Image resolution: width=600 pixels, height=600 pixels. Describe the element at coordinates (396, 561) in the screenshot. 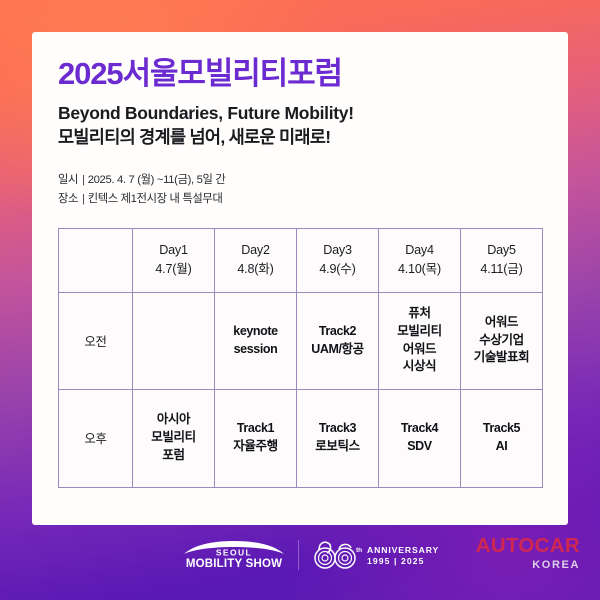

I see `anniversary-years: 1995 | 2025` at that location.